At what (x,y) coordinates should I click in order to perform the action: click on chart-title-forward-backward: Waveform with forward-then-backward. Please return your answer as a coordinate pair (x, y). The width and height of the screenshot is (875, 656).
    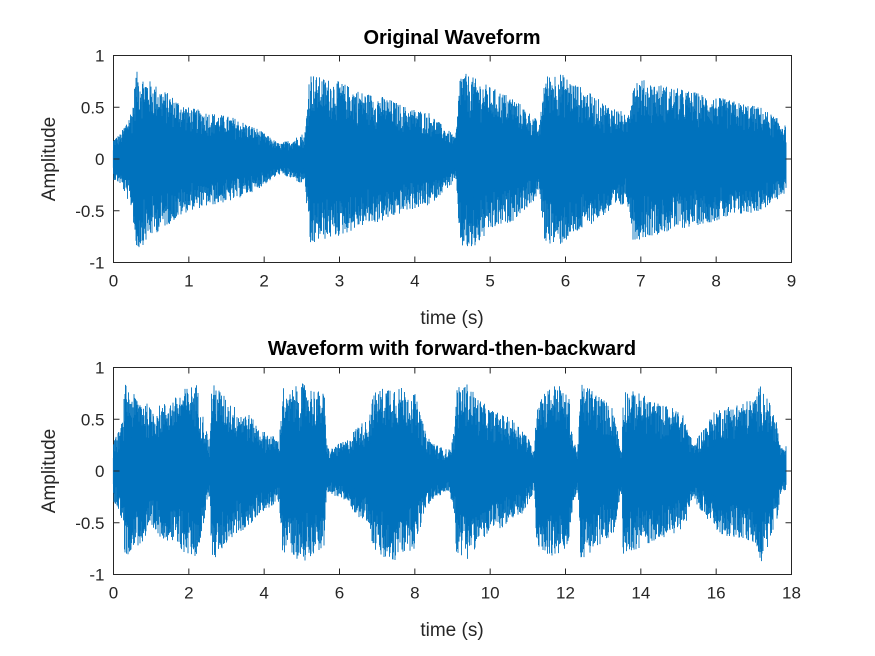
    Looking at the image, I should click on (452, 349).